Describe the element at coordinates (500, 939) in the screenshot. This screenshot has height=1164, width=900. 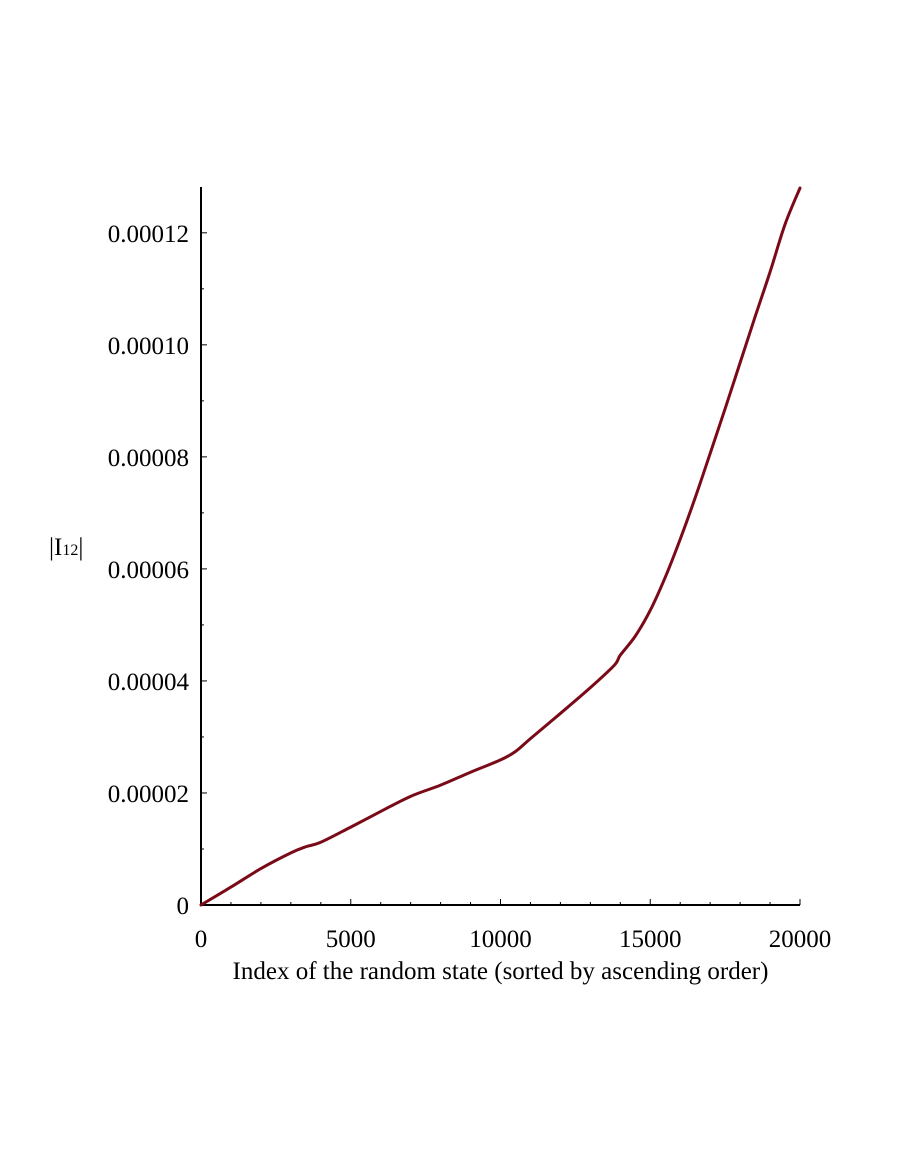
I see `x-tick-label: 10000` at that location.